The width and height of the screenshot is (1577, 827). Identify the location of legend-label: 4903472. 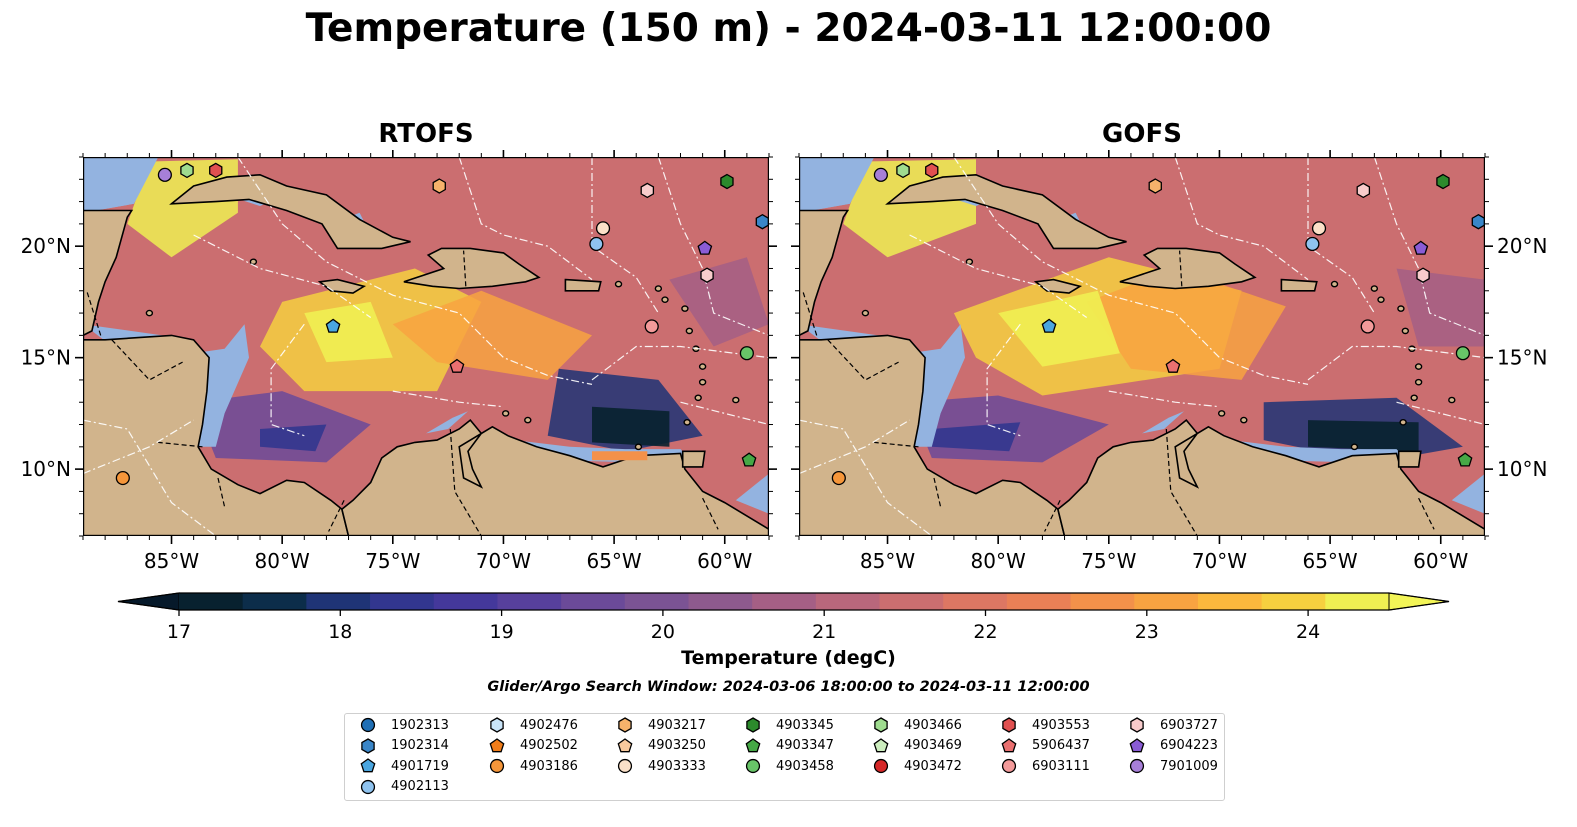
(933, 766).